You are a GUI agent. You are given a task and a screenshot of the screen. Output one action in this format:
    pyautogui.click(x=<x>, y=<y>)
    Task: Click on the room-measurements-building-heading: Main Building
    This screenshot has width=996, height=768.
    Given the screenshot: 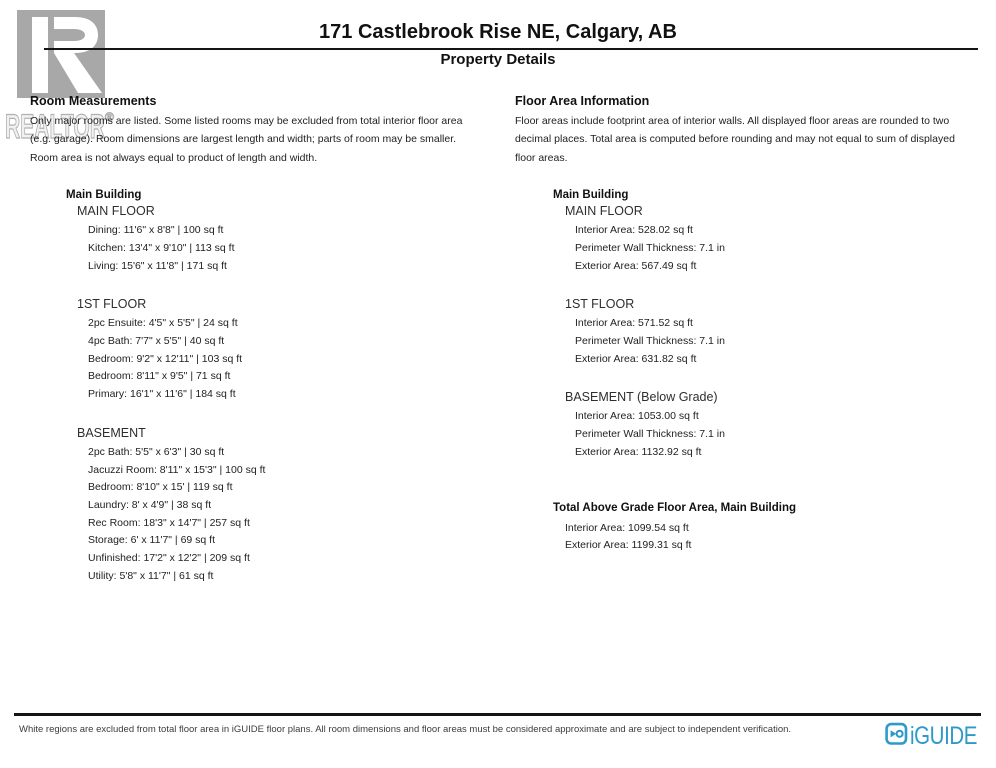 What is the action you would take?
    pyautogui.click(x=104, y=195)
    